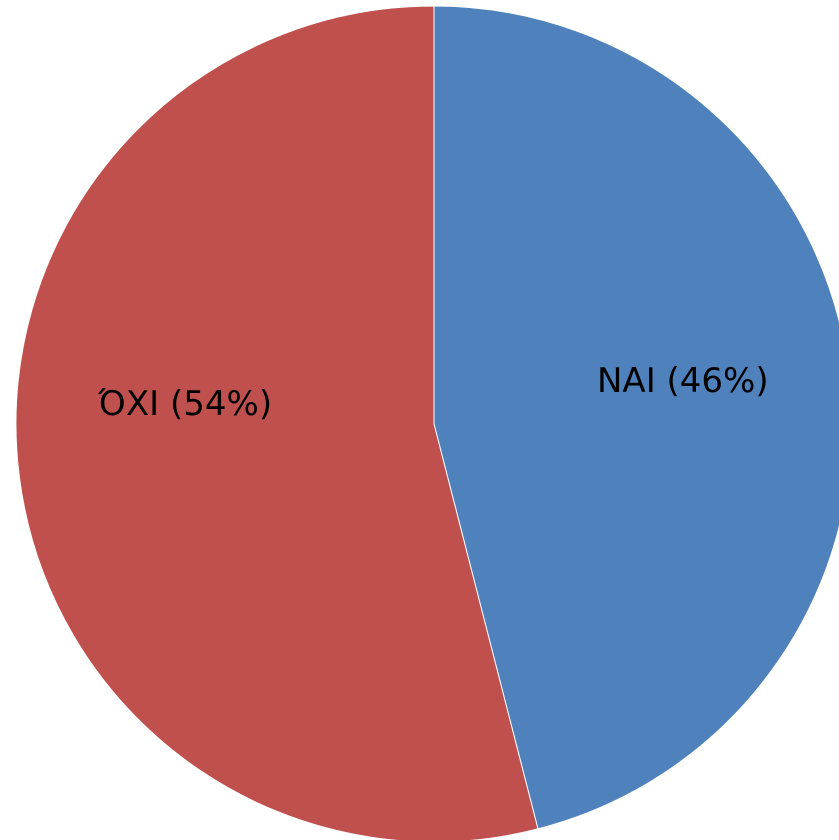  I want to click on slice-label: ΝΑΙ (46%), so click(683, 381).